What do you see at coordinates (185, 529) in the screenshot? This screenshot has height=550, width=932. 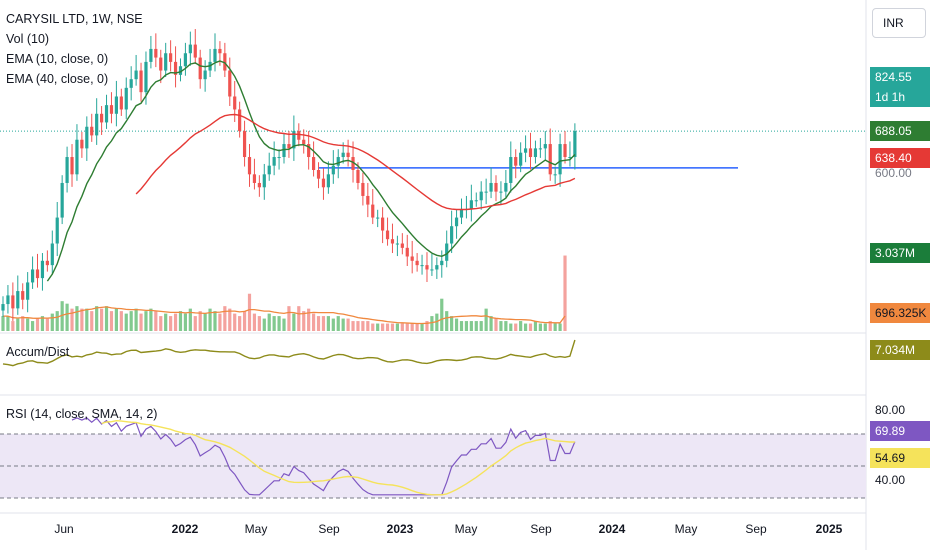 I see `time-axis-label: 2022` at bounding box center [185, 529].